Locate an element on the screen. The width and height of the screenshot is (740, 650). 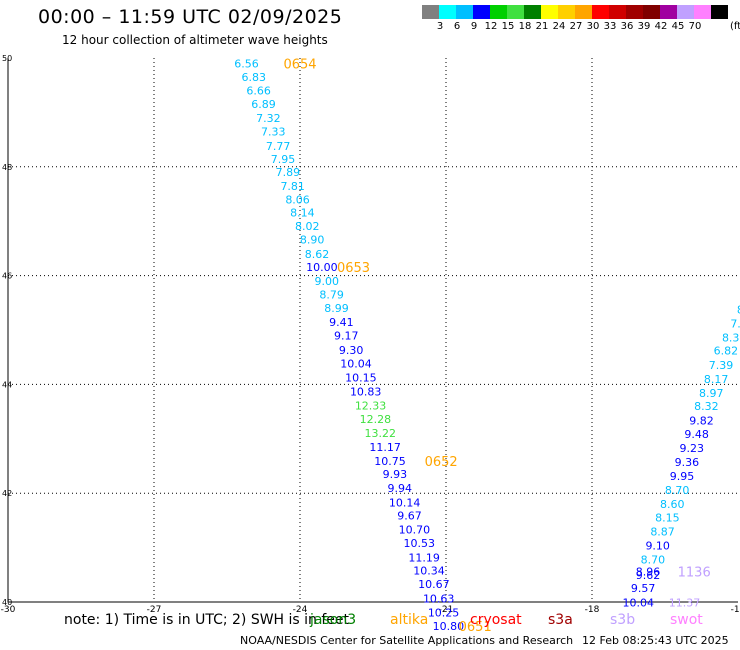
wave-height-label: 7.39 is located at coordinates (721, 365).